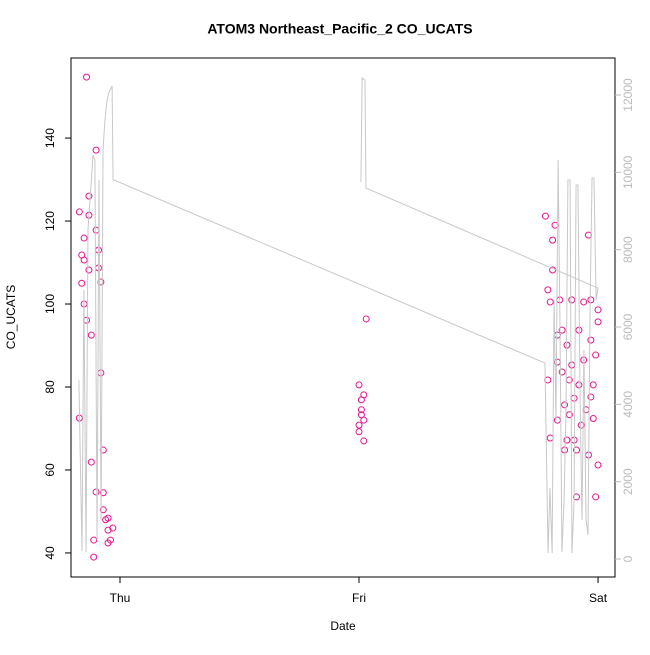  I want to click on y-tick-label: 60, so click(50, 470).